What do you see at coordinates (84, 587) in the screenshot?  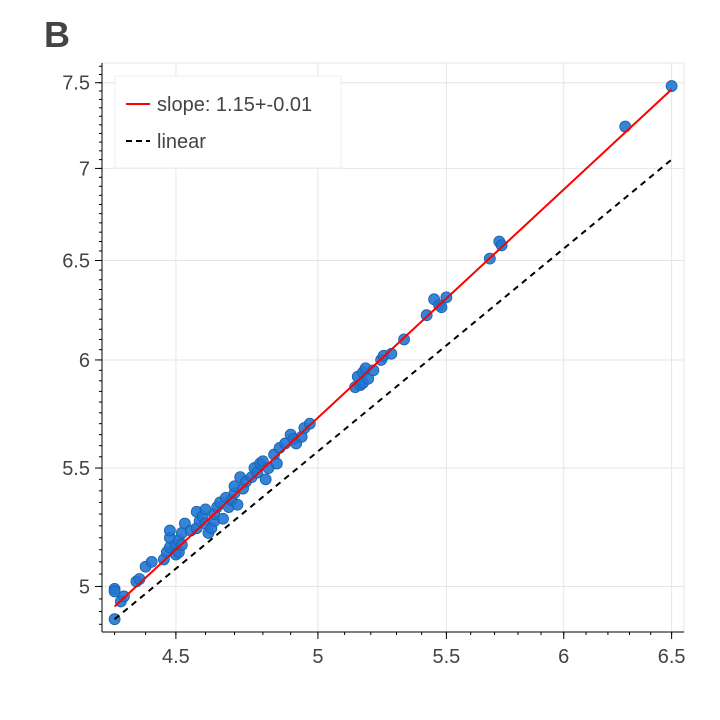 I see `y-tick-label: 5` at bounding box center [84, 587].